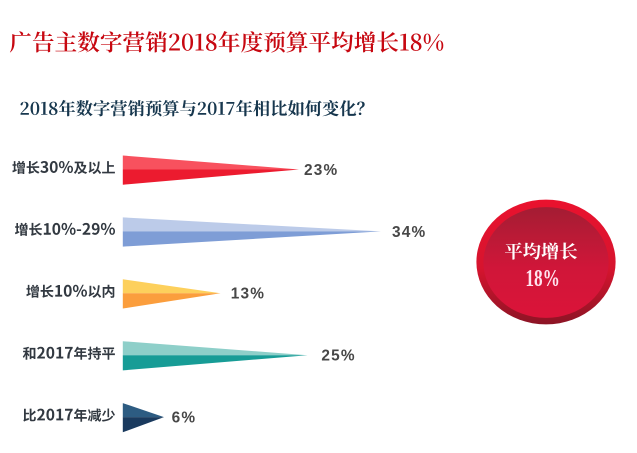 The width and height of the screenshot is (637, 453). What do you see at coordinates (542, 278) in the screenshot?
I see `svg-text: 18%` at bounding box center [542, 278].